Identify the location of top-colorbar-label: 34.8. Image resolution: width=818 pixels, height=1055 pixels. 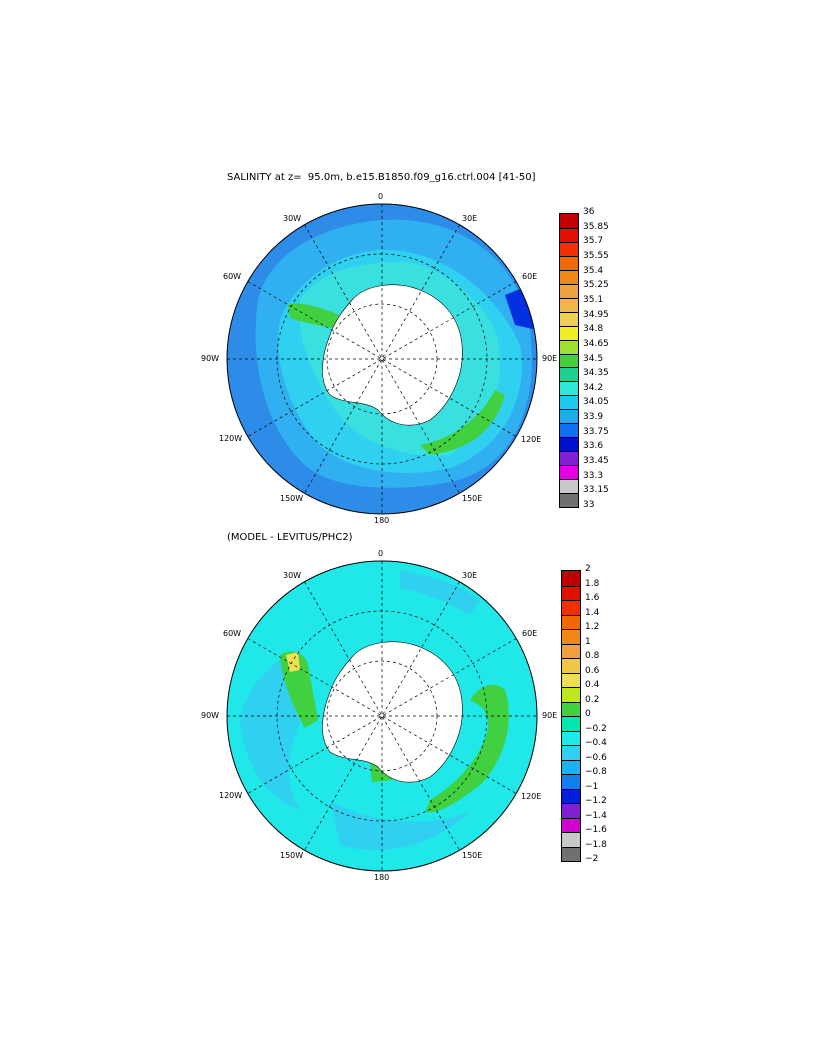
(593, 329).